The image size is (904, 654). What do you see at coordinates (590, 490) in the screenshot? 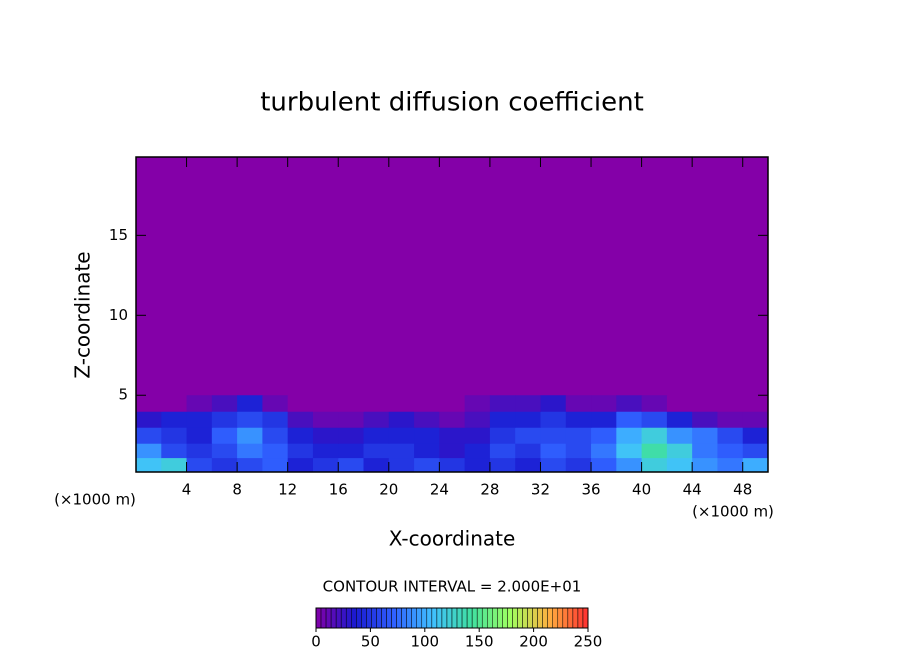
I see `x-tick-label: 36` at bounding box center [590, 490].